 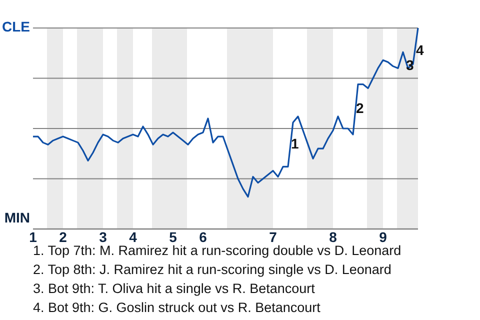 What do you see at coordinates (203, 237) in the screenshot?
I see `x-tick-label: 6` at bounding box center [203, 237].